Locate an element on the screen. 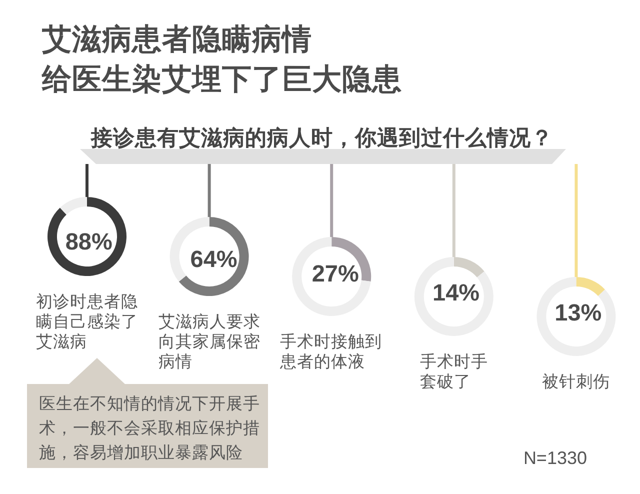 The image size is (640, 494). text: 手术时接触到患者的体液 is located at coordinates (330, 351).